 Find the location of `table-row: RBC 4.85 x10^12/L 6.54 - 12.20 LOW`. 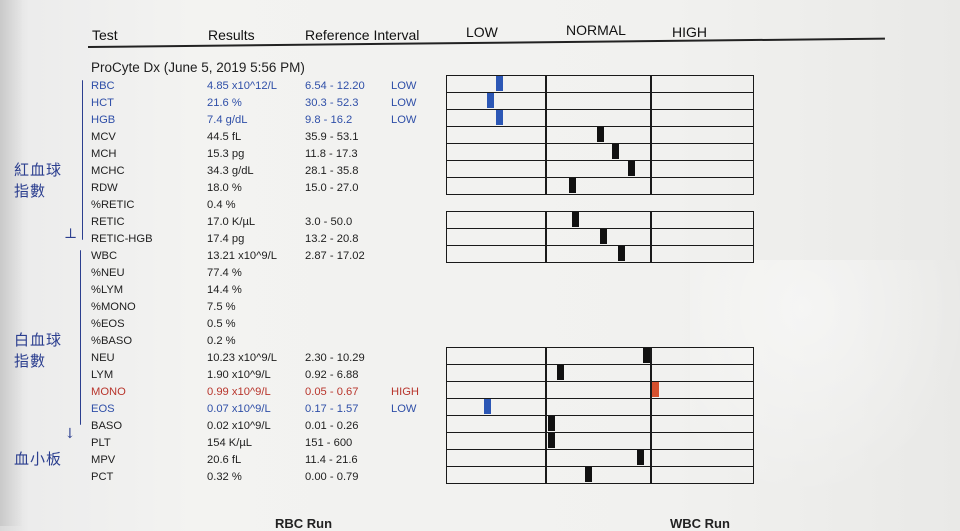

table-row: RBC 4.85 x10^12/L 6.54 - 12.20 LOW is located at coordinates (480, 86).